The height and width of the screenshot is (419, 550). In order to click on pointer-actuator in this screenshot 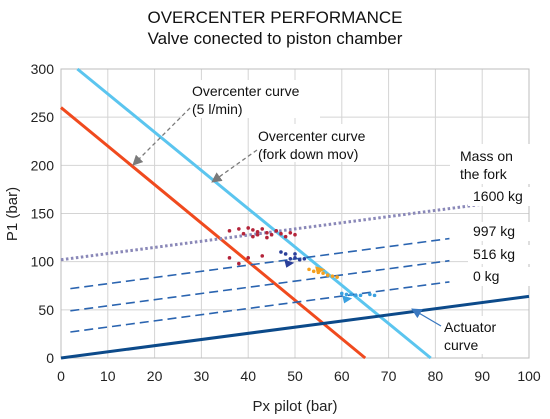, I will do `click(426, 317)`.